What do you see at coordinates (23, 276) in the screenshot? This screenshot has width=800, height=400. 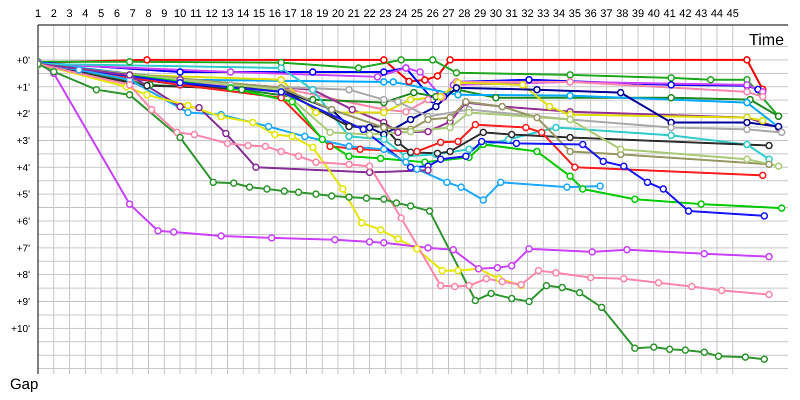 I see `y-tick-label: +8'` at bounding box center [23, 276].